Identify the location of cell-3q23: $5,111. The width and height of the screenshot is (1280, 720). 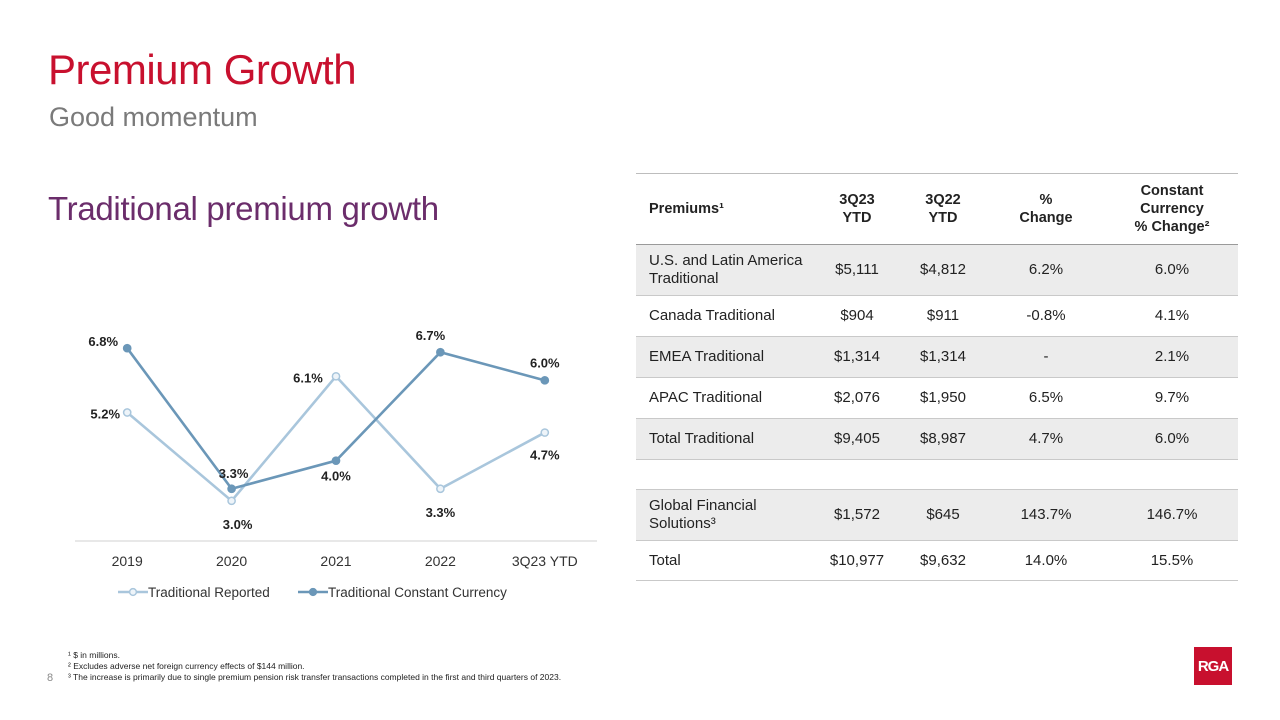
(857, 270).